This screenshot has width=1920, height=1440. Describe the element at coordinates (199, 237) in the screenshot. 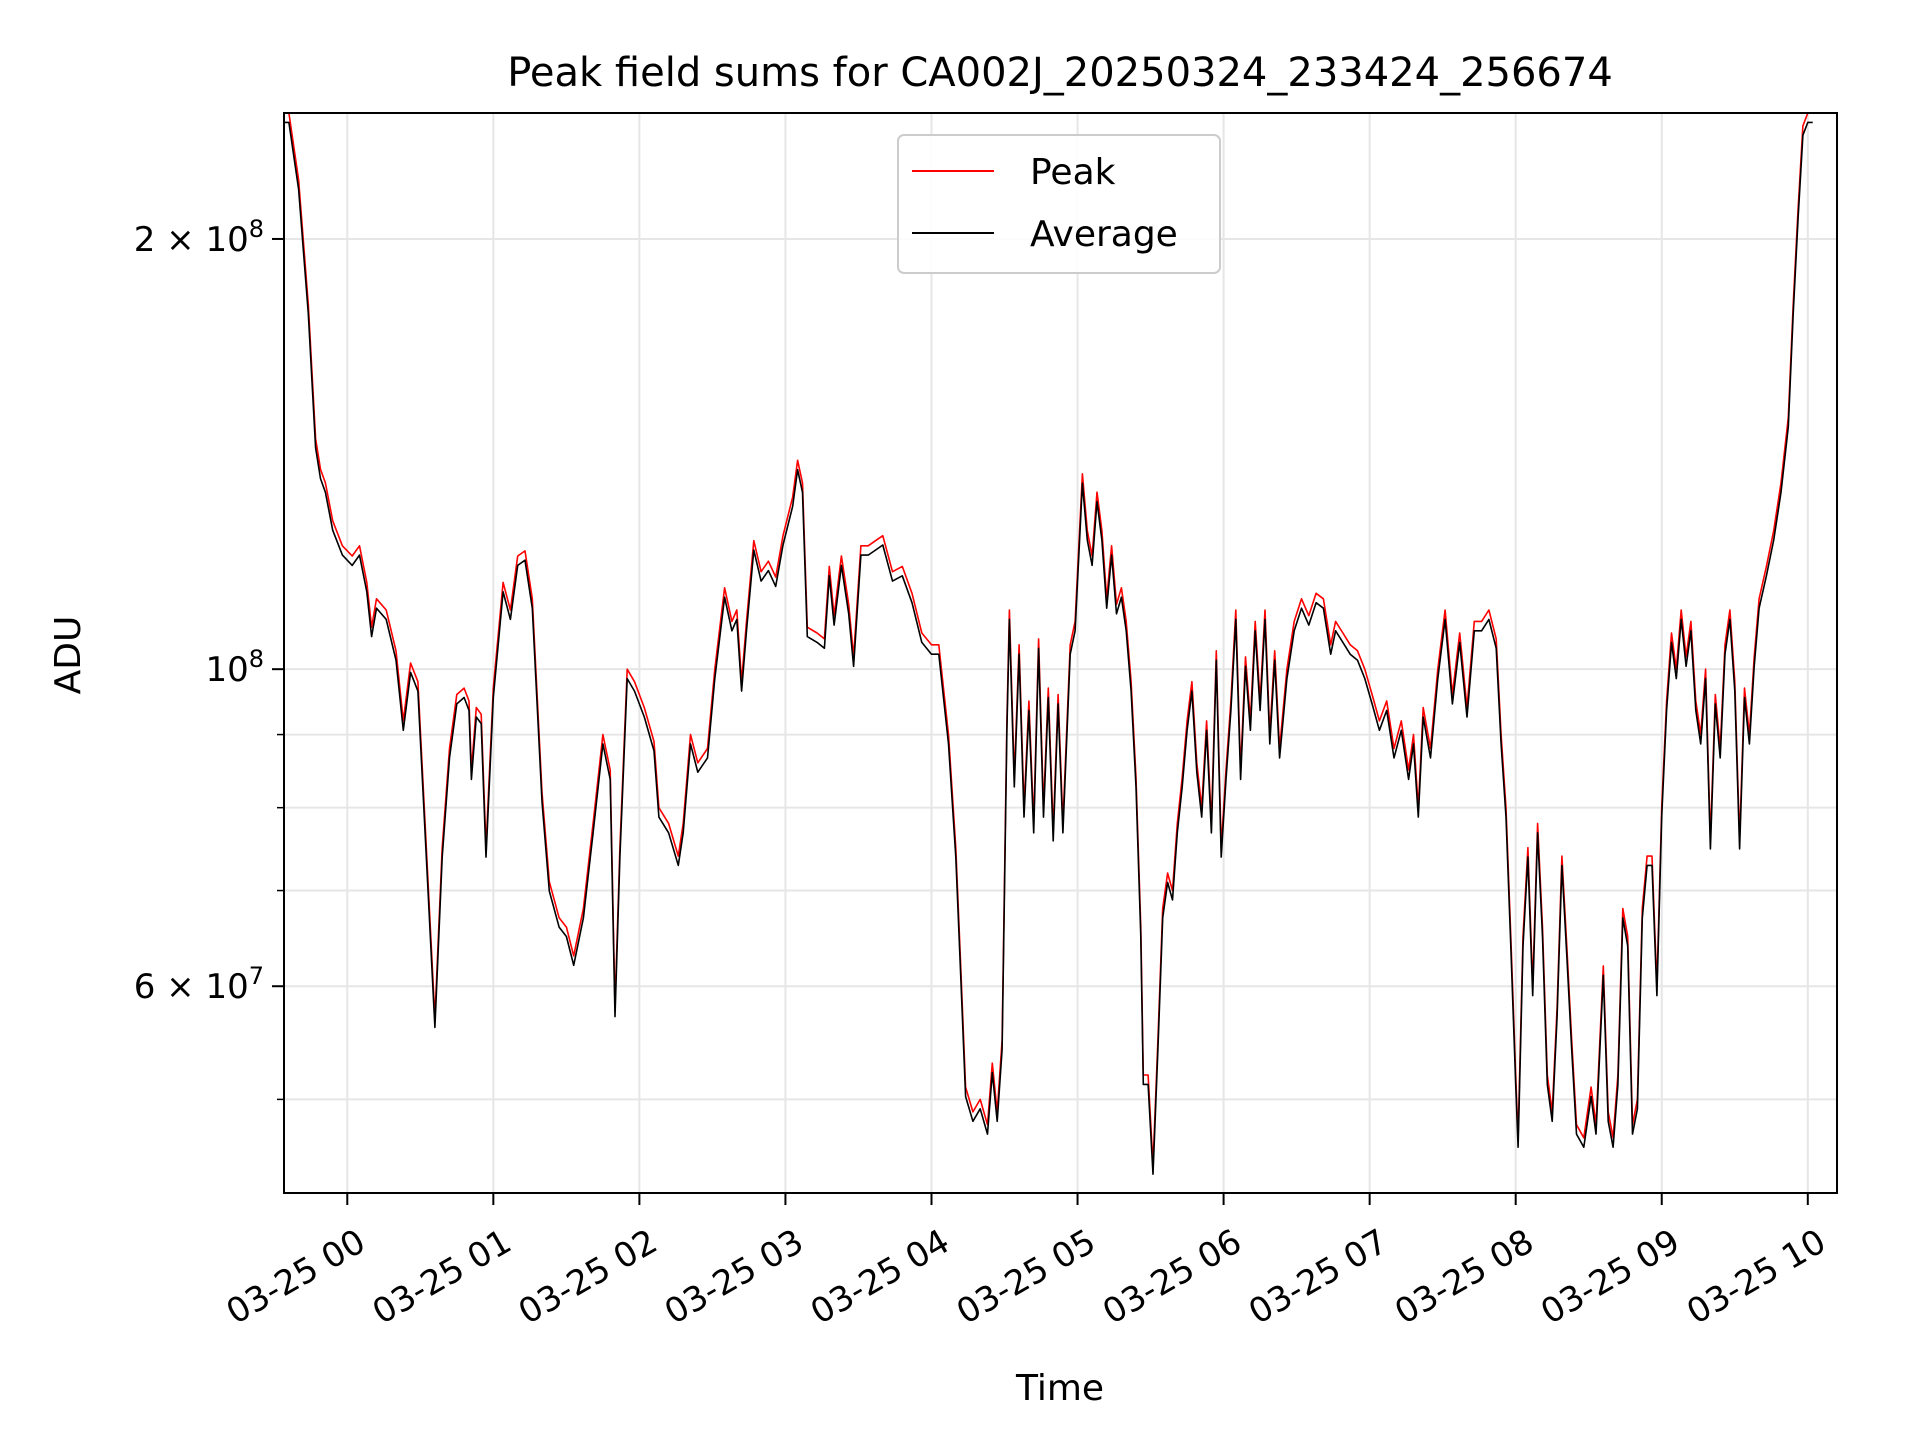

I see `y-tick-label: 2 × 108` at that location.